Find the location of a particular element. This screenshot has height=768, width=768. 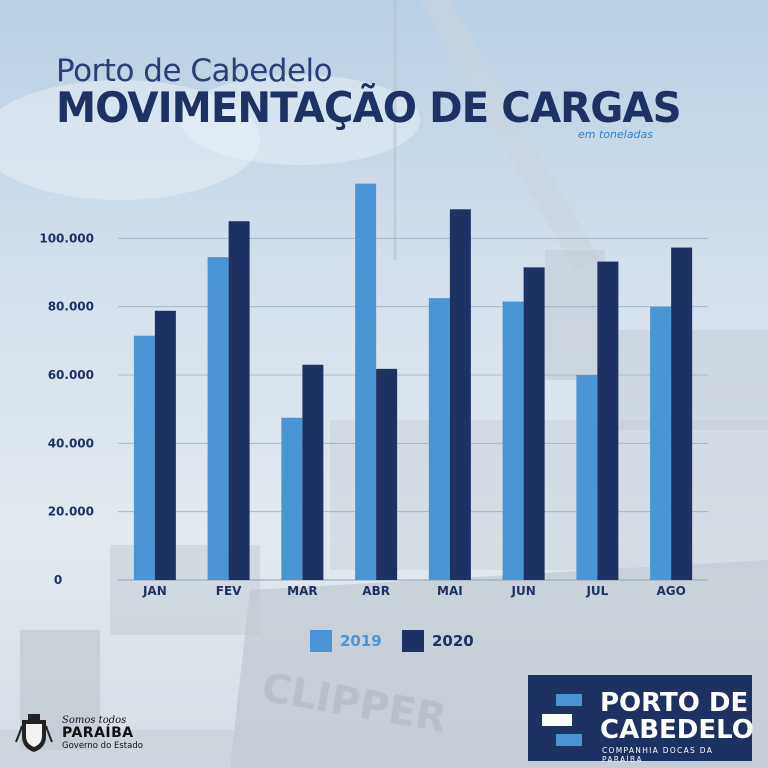

header: Porto de Cabedelo MOVIMENTAÇÃO DE CARGAS is located at coordinates (381, 92).